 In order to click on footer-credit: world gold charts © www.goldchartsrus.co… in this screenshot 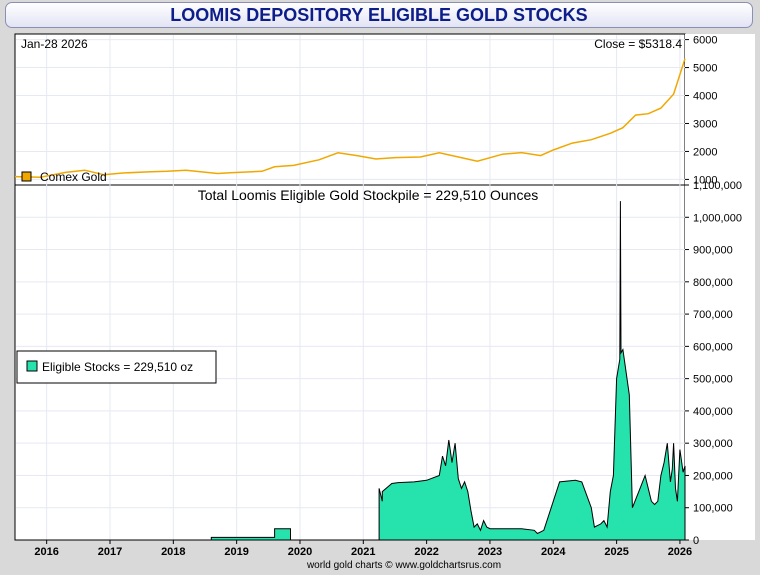, I will do `click(403, 565)`.